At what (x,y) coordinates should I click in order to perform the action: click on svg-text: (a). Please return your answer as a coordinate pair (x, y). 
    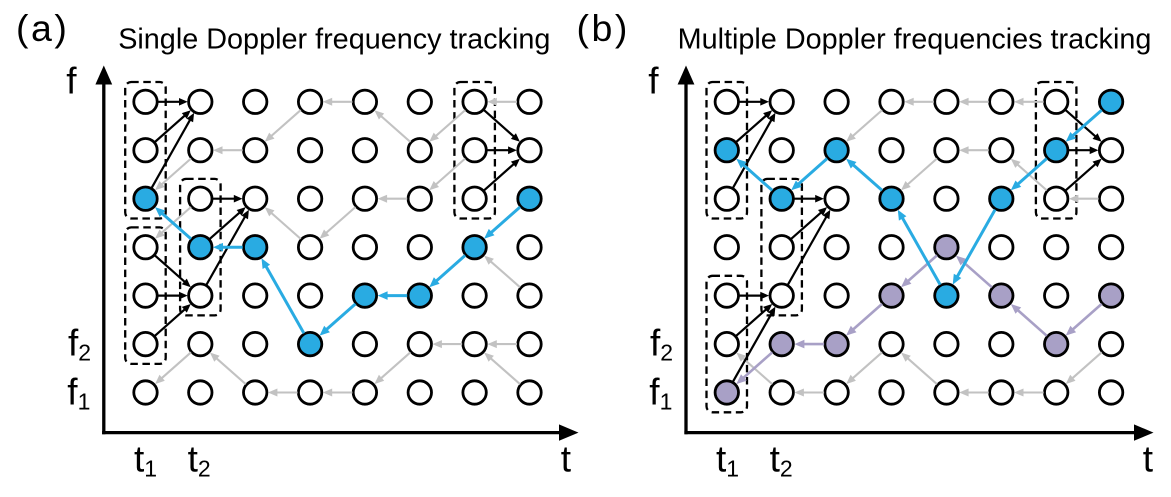
    Looking at the image, I should click on (42, 28).